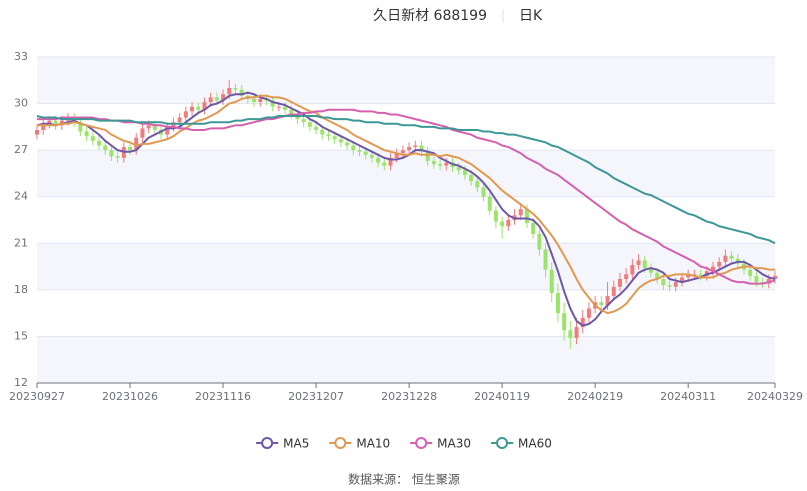 Image resolution: width=807 pixels, height=491 pixels. Describe the element at coordinates (21, 289) in the screenshot. I see `y-tick-label: 18` at that location.